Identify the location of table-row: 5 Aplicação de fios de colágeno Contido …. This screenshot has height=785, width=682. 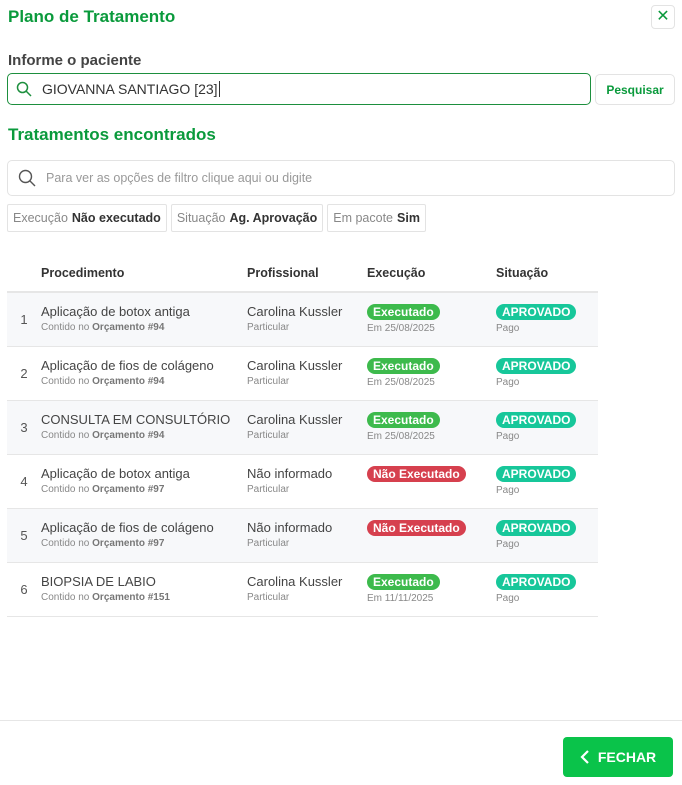
(302, 535).